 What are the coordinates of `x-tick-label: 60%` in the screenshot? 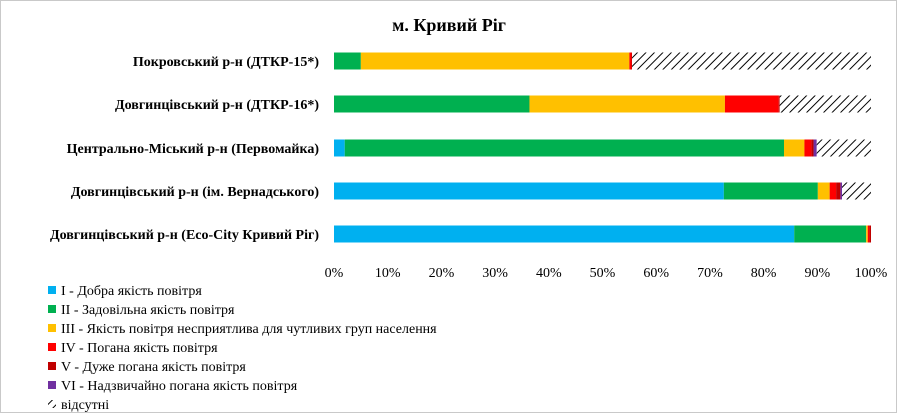 It's located at (656, 273).